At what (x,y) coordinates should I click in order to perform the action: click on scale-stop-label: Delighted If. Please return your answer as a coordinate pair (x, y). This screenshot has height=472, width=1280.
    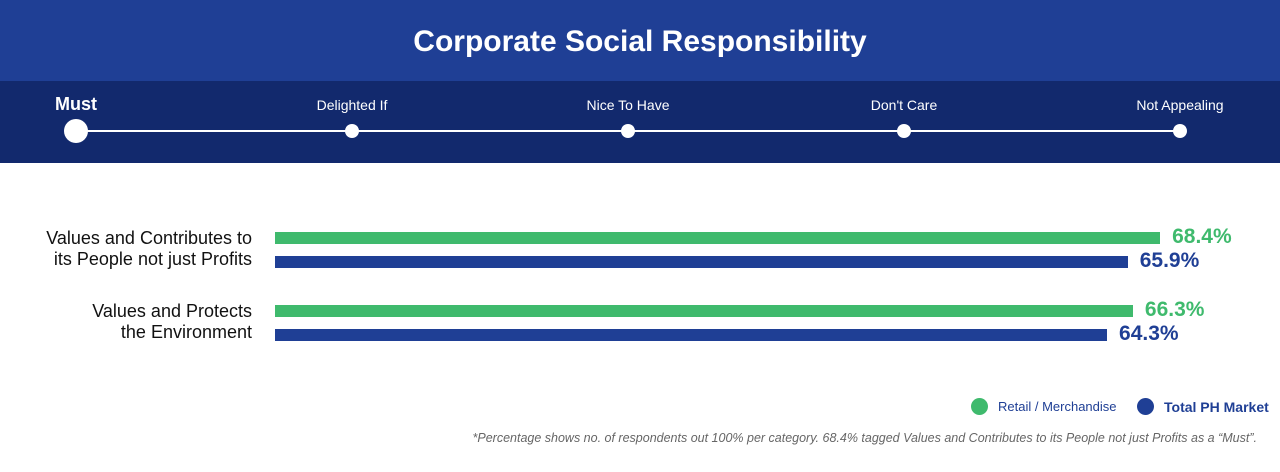
    Looking at the image, I should click on (352, 105).